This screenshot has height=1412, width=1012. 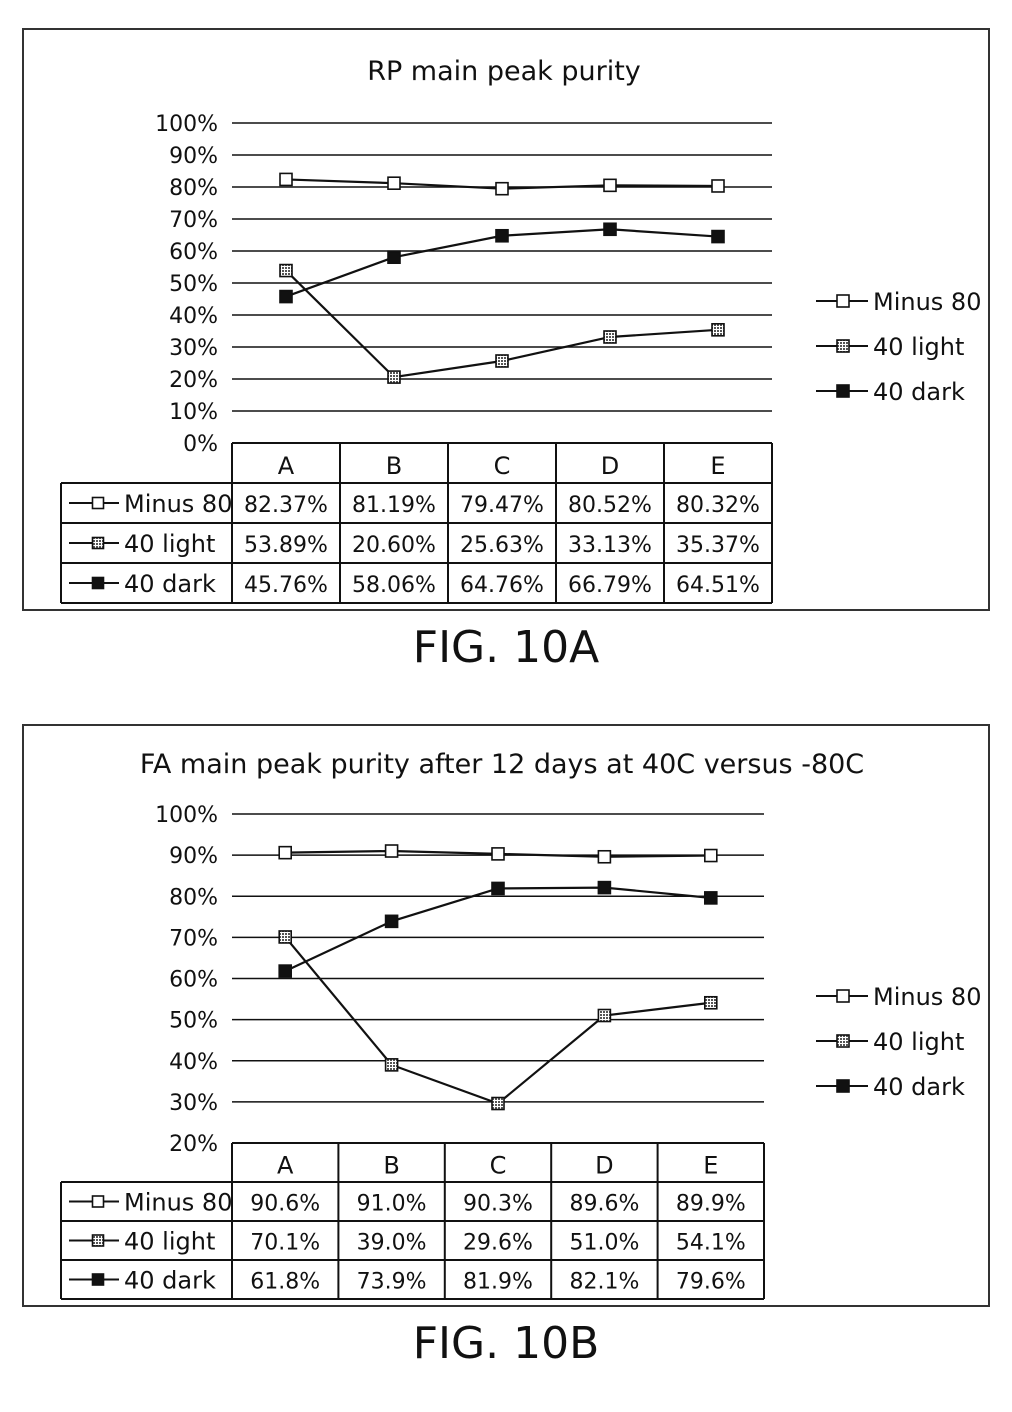 What do you see at coordinates (919, 1087) in the screenshot?
I see `legend-entry: 40 dark` at bounding box center [919, 1087].